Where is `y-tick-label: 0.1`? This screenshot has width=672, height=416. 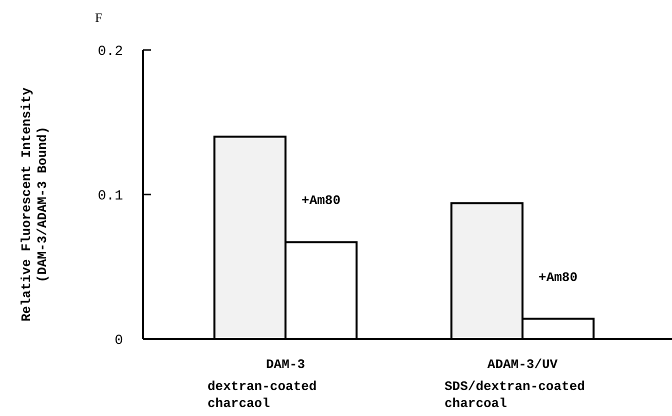
y-tick-label: 0.1 is located at coordinates (110, 196).